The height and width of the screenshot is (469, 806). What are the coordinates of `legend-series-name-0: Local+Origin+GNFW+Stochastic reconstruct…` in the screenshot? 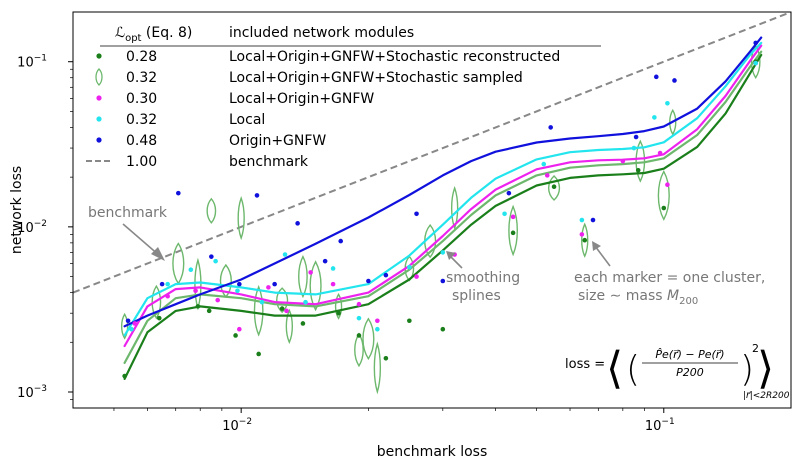 It's located at (394, 57).